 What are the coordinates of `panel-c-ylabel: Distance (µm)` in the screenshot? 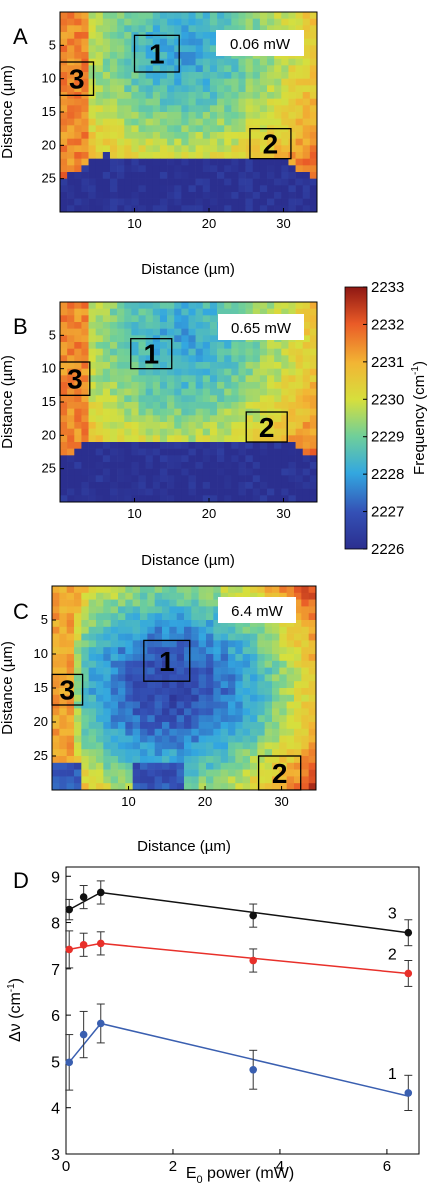 It's located at (8, 688).